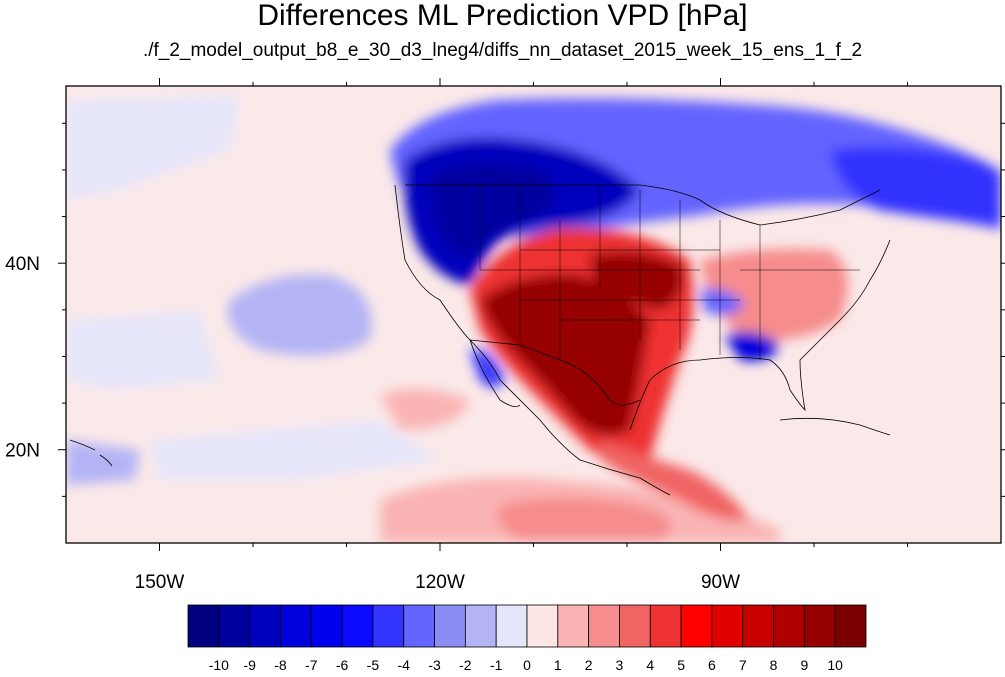 The image size is (1005, 677). What do you see at coordinates (440, 582) in the screenshot?
I see `lon-label: 120W` at bounding box center [440, 582].